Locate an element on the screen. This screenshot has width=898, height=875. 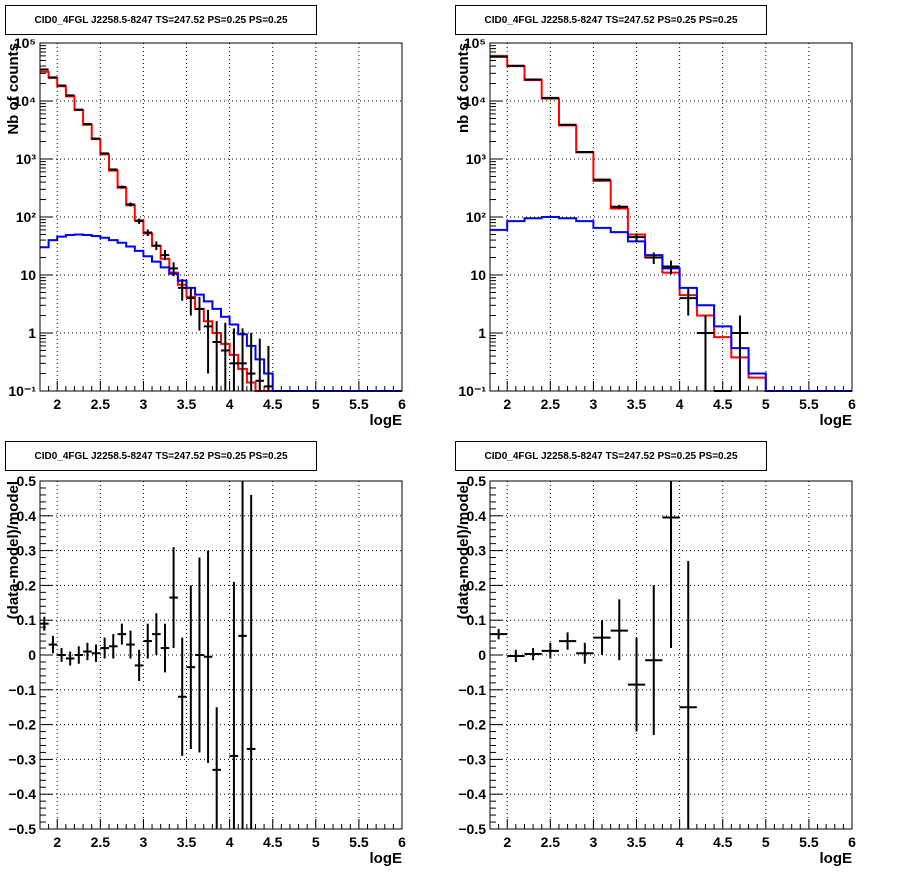
y-tick-label: −0.4 is located at coordinates (472, 794).